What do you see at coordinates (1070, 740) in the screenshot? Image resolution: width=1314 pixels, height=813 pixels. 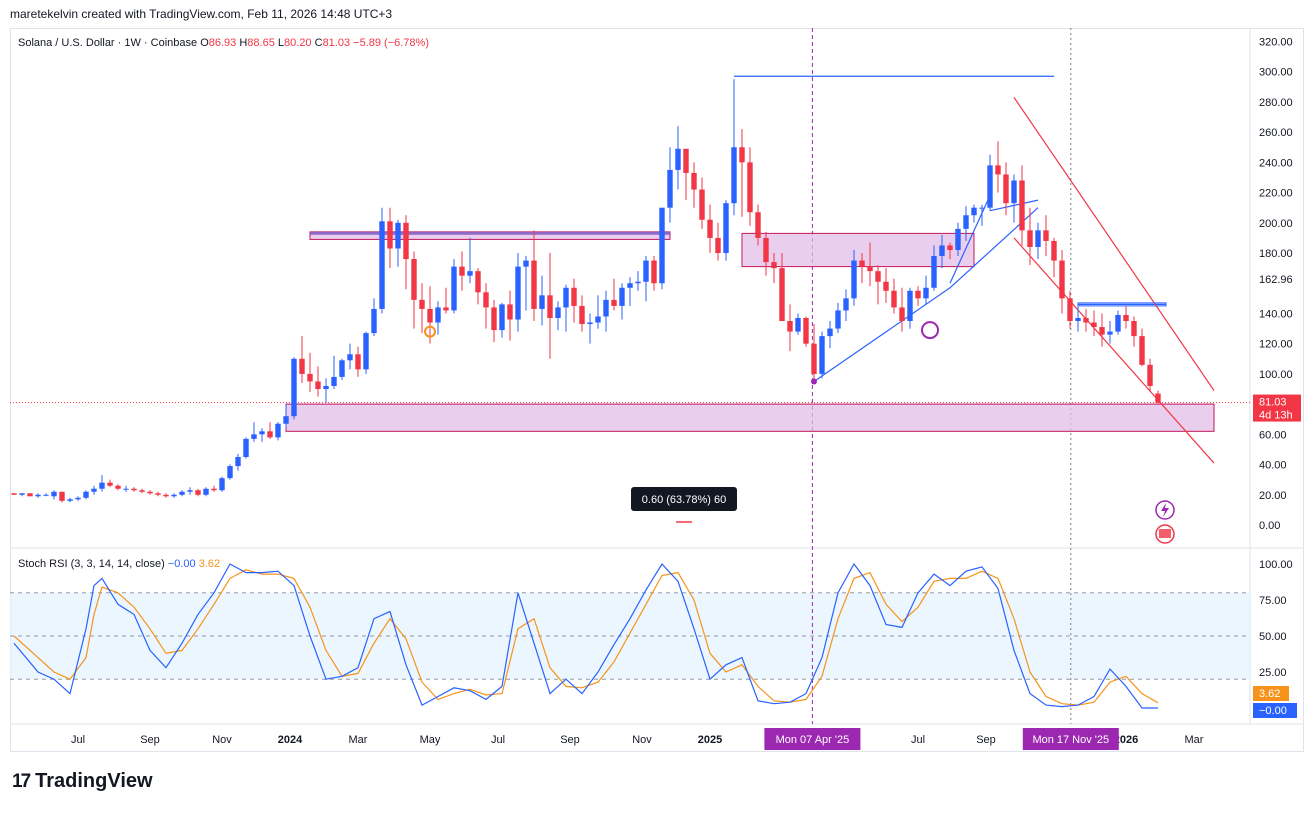 I see `highlight-date-2: Mon 17 Nov '25` at bounding box center [1070, 740].